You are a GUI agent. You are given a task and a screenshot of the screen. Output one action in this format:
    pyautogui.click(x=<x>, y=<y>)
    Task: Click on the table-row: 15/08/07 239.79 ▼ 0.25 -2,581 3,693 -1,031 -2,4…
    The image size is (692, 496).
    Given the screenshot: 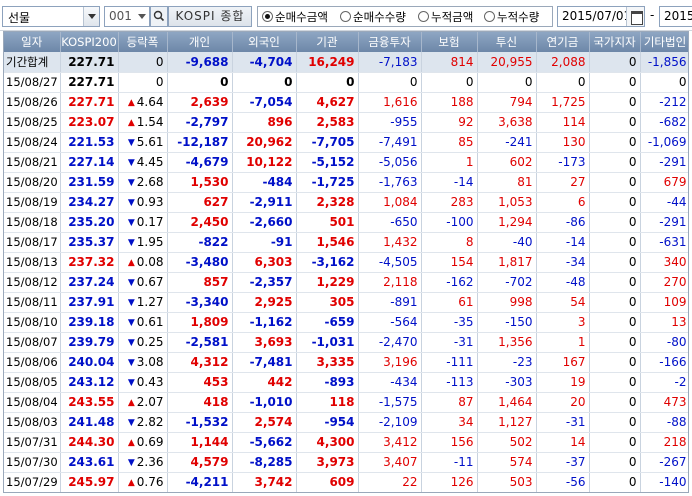 What is the action you would take?
    pyautogui.click(x=346, y=342)
    